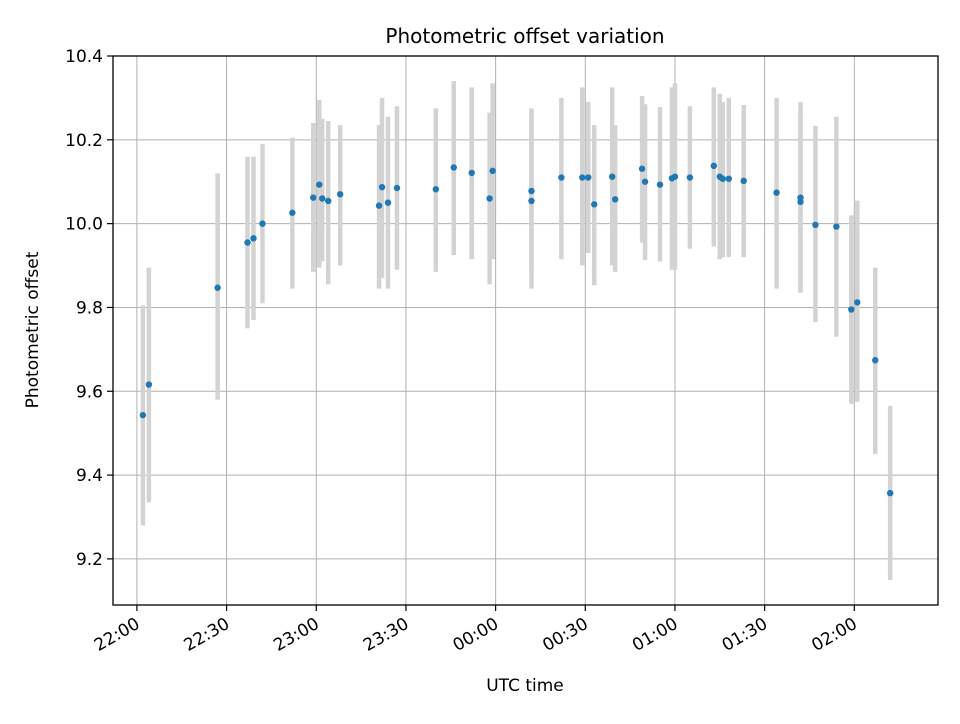 The image size is (960, 724). I want to click on y-tick-label: 10.0, so click(84, 225).